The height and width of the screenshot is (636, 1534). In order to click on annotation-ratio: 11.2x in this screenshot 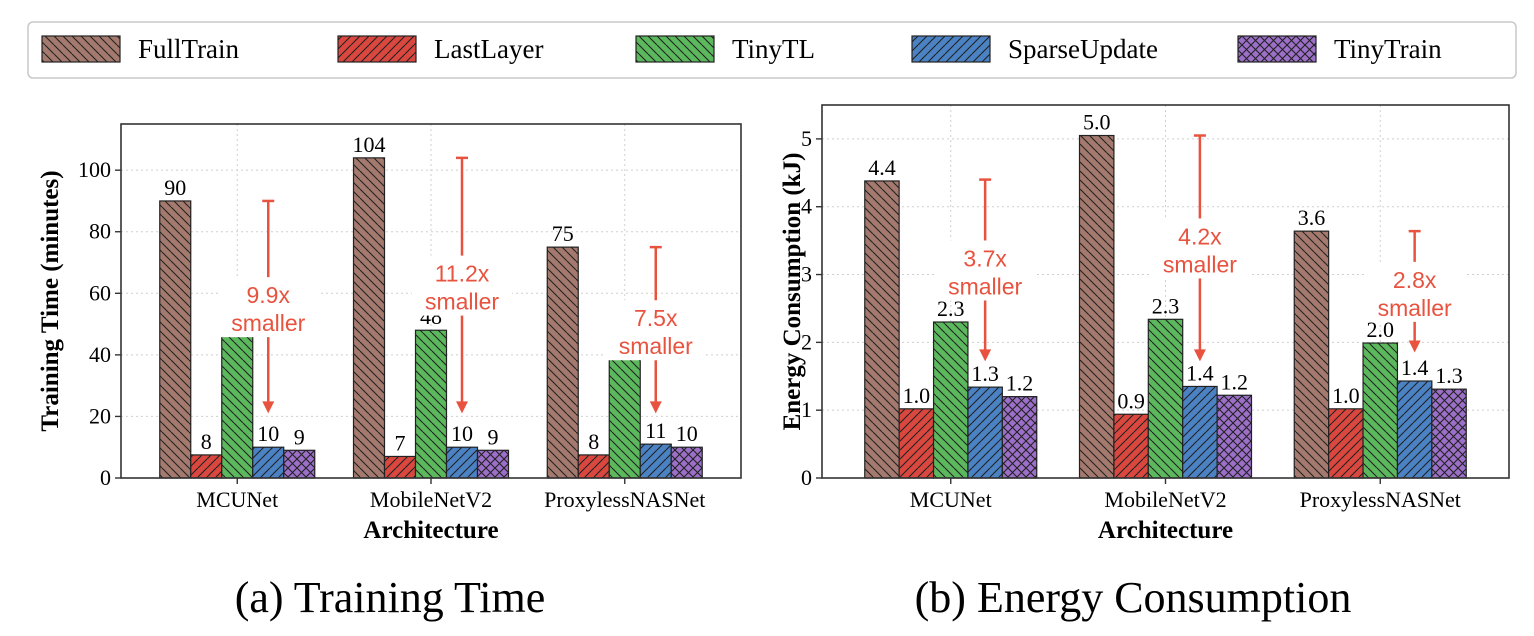, I will do `click(462, 274)`.